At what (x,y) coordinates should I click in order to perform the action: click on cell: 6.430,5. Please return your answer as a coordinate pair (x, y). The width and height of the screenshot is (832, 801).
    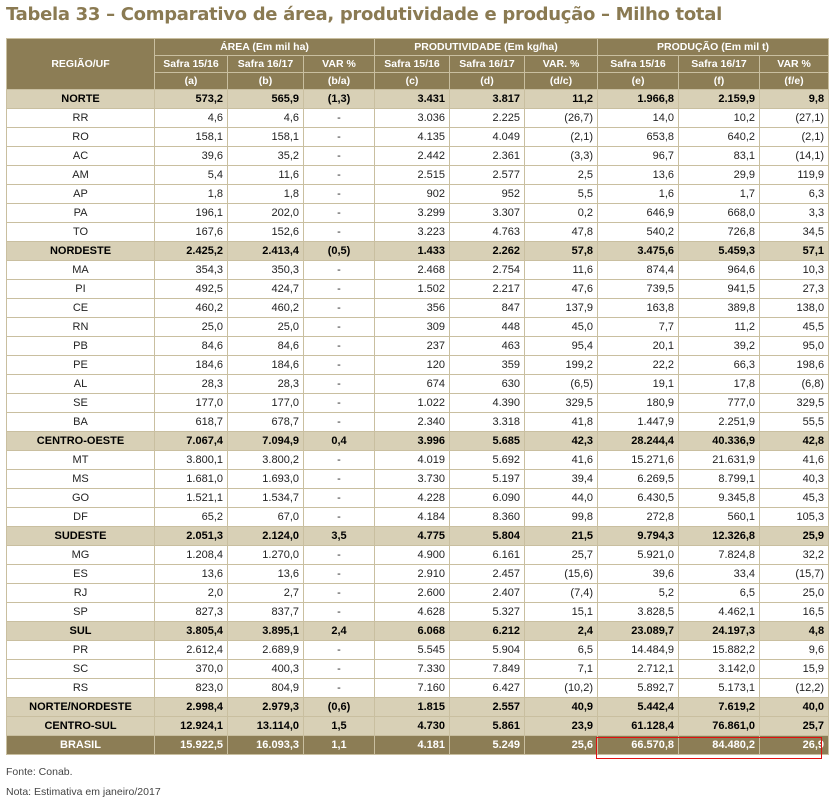
    Looking at the image, I should click on (638, 498).